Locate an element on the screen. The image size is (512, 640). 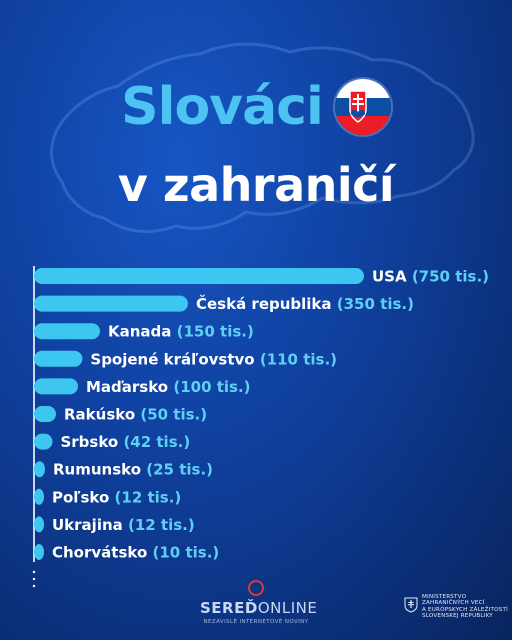
seredonline-logo: SEREĎONLINE NEZÁVISLÉ INTERNETOVÉ NOVINY is located at coordinates (259, 602).